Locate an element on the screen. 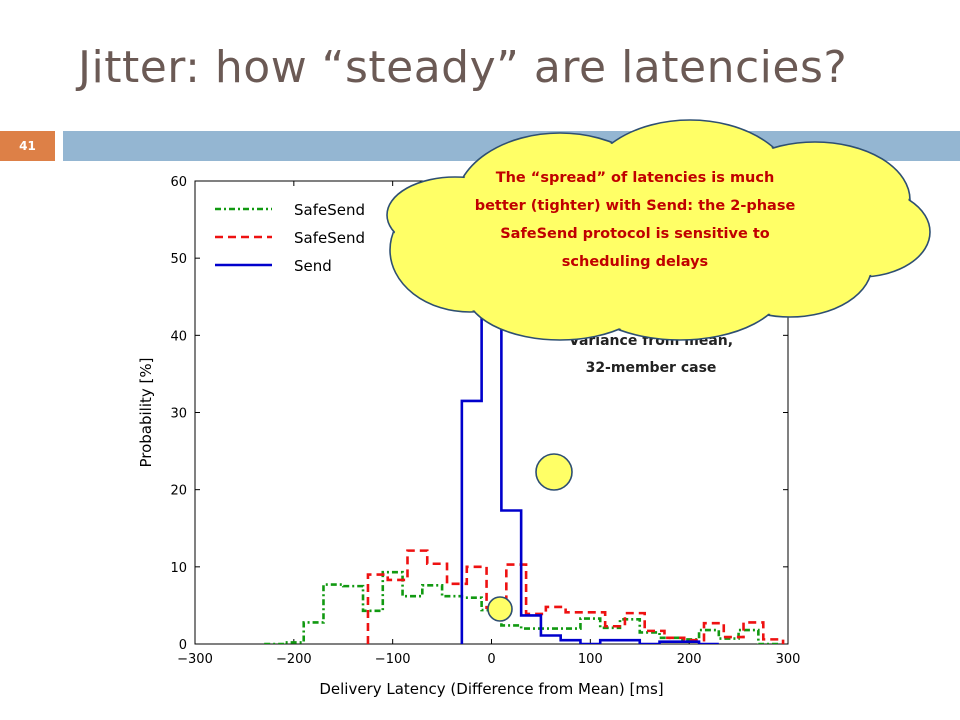  y-tick-label: 30 is located at coordinates (178, 414).